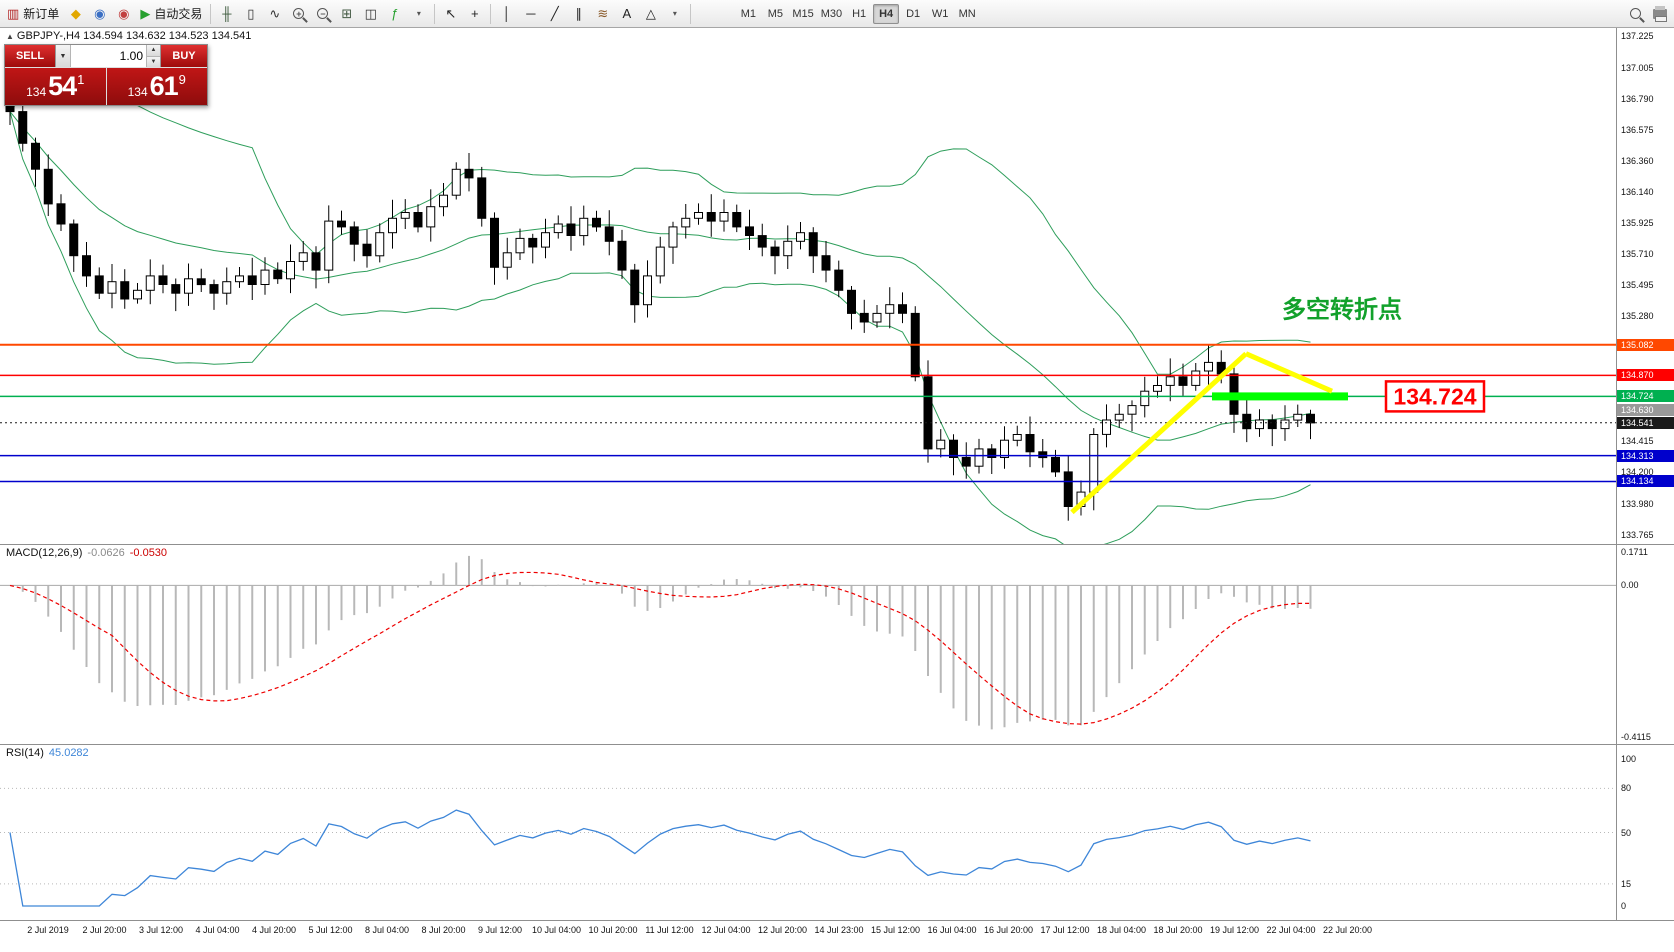 This screenshot has width=1674, height=952. I want to click on support-highlight, so click(1280, 396).